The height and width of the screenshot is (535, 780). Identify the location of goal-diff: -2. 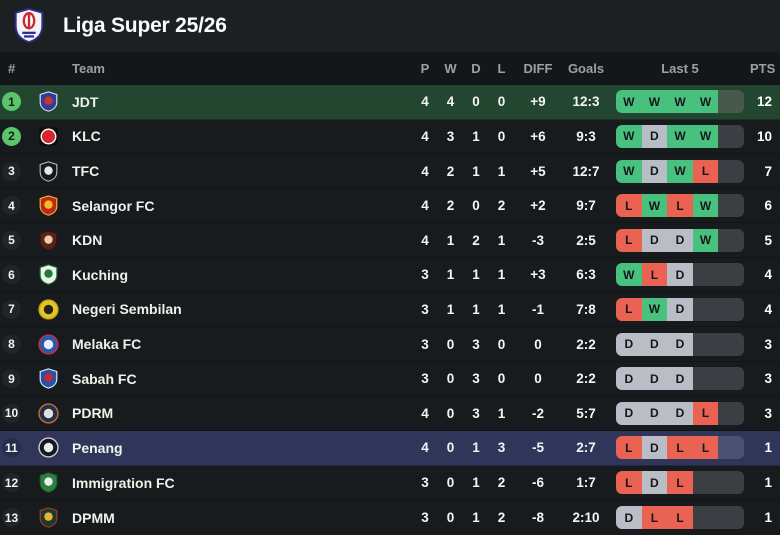
(537, 413).